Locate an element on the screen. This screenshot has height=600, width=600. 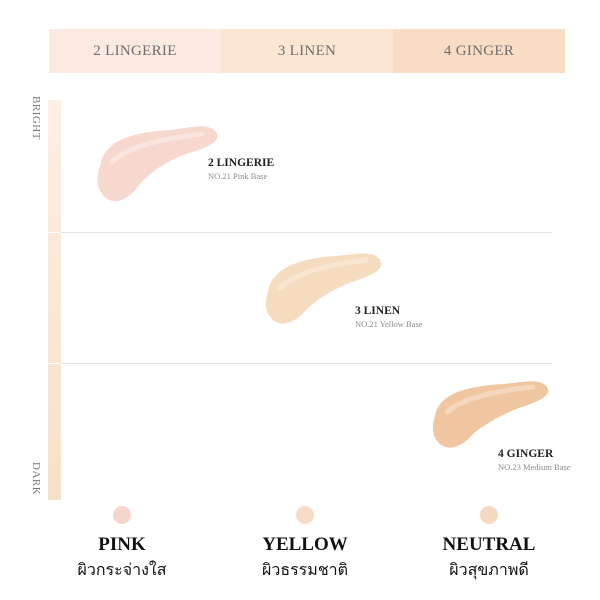
lingerie-swatch is located at coordinates (157, 164).